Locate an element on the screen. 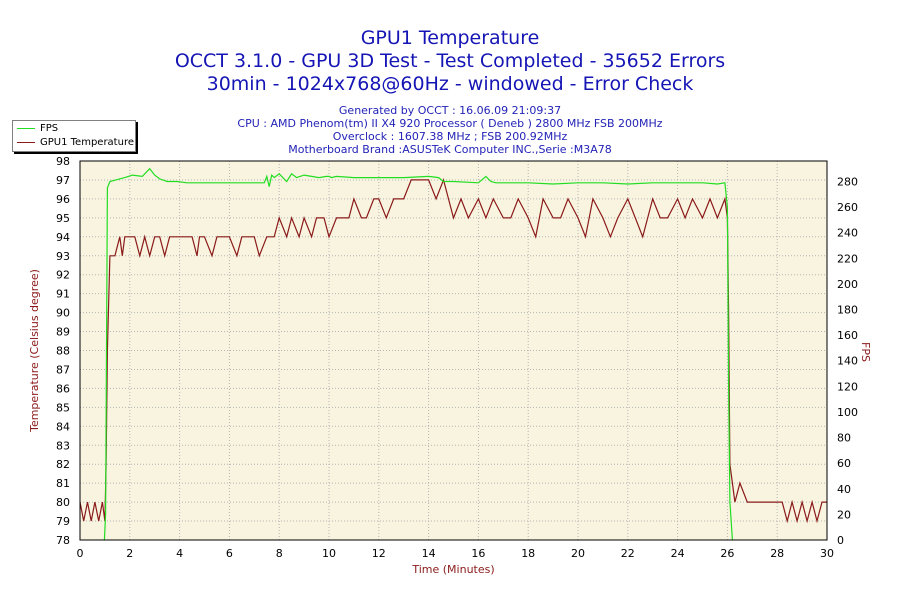 This screenshot has width=900, height=600. x-tick-label: 24 is located at coordinates (678, 553).